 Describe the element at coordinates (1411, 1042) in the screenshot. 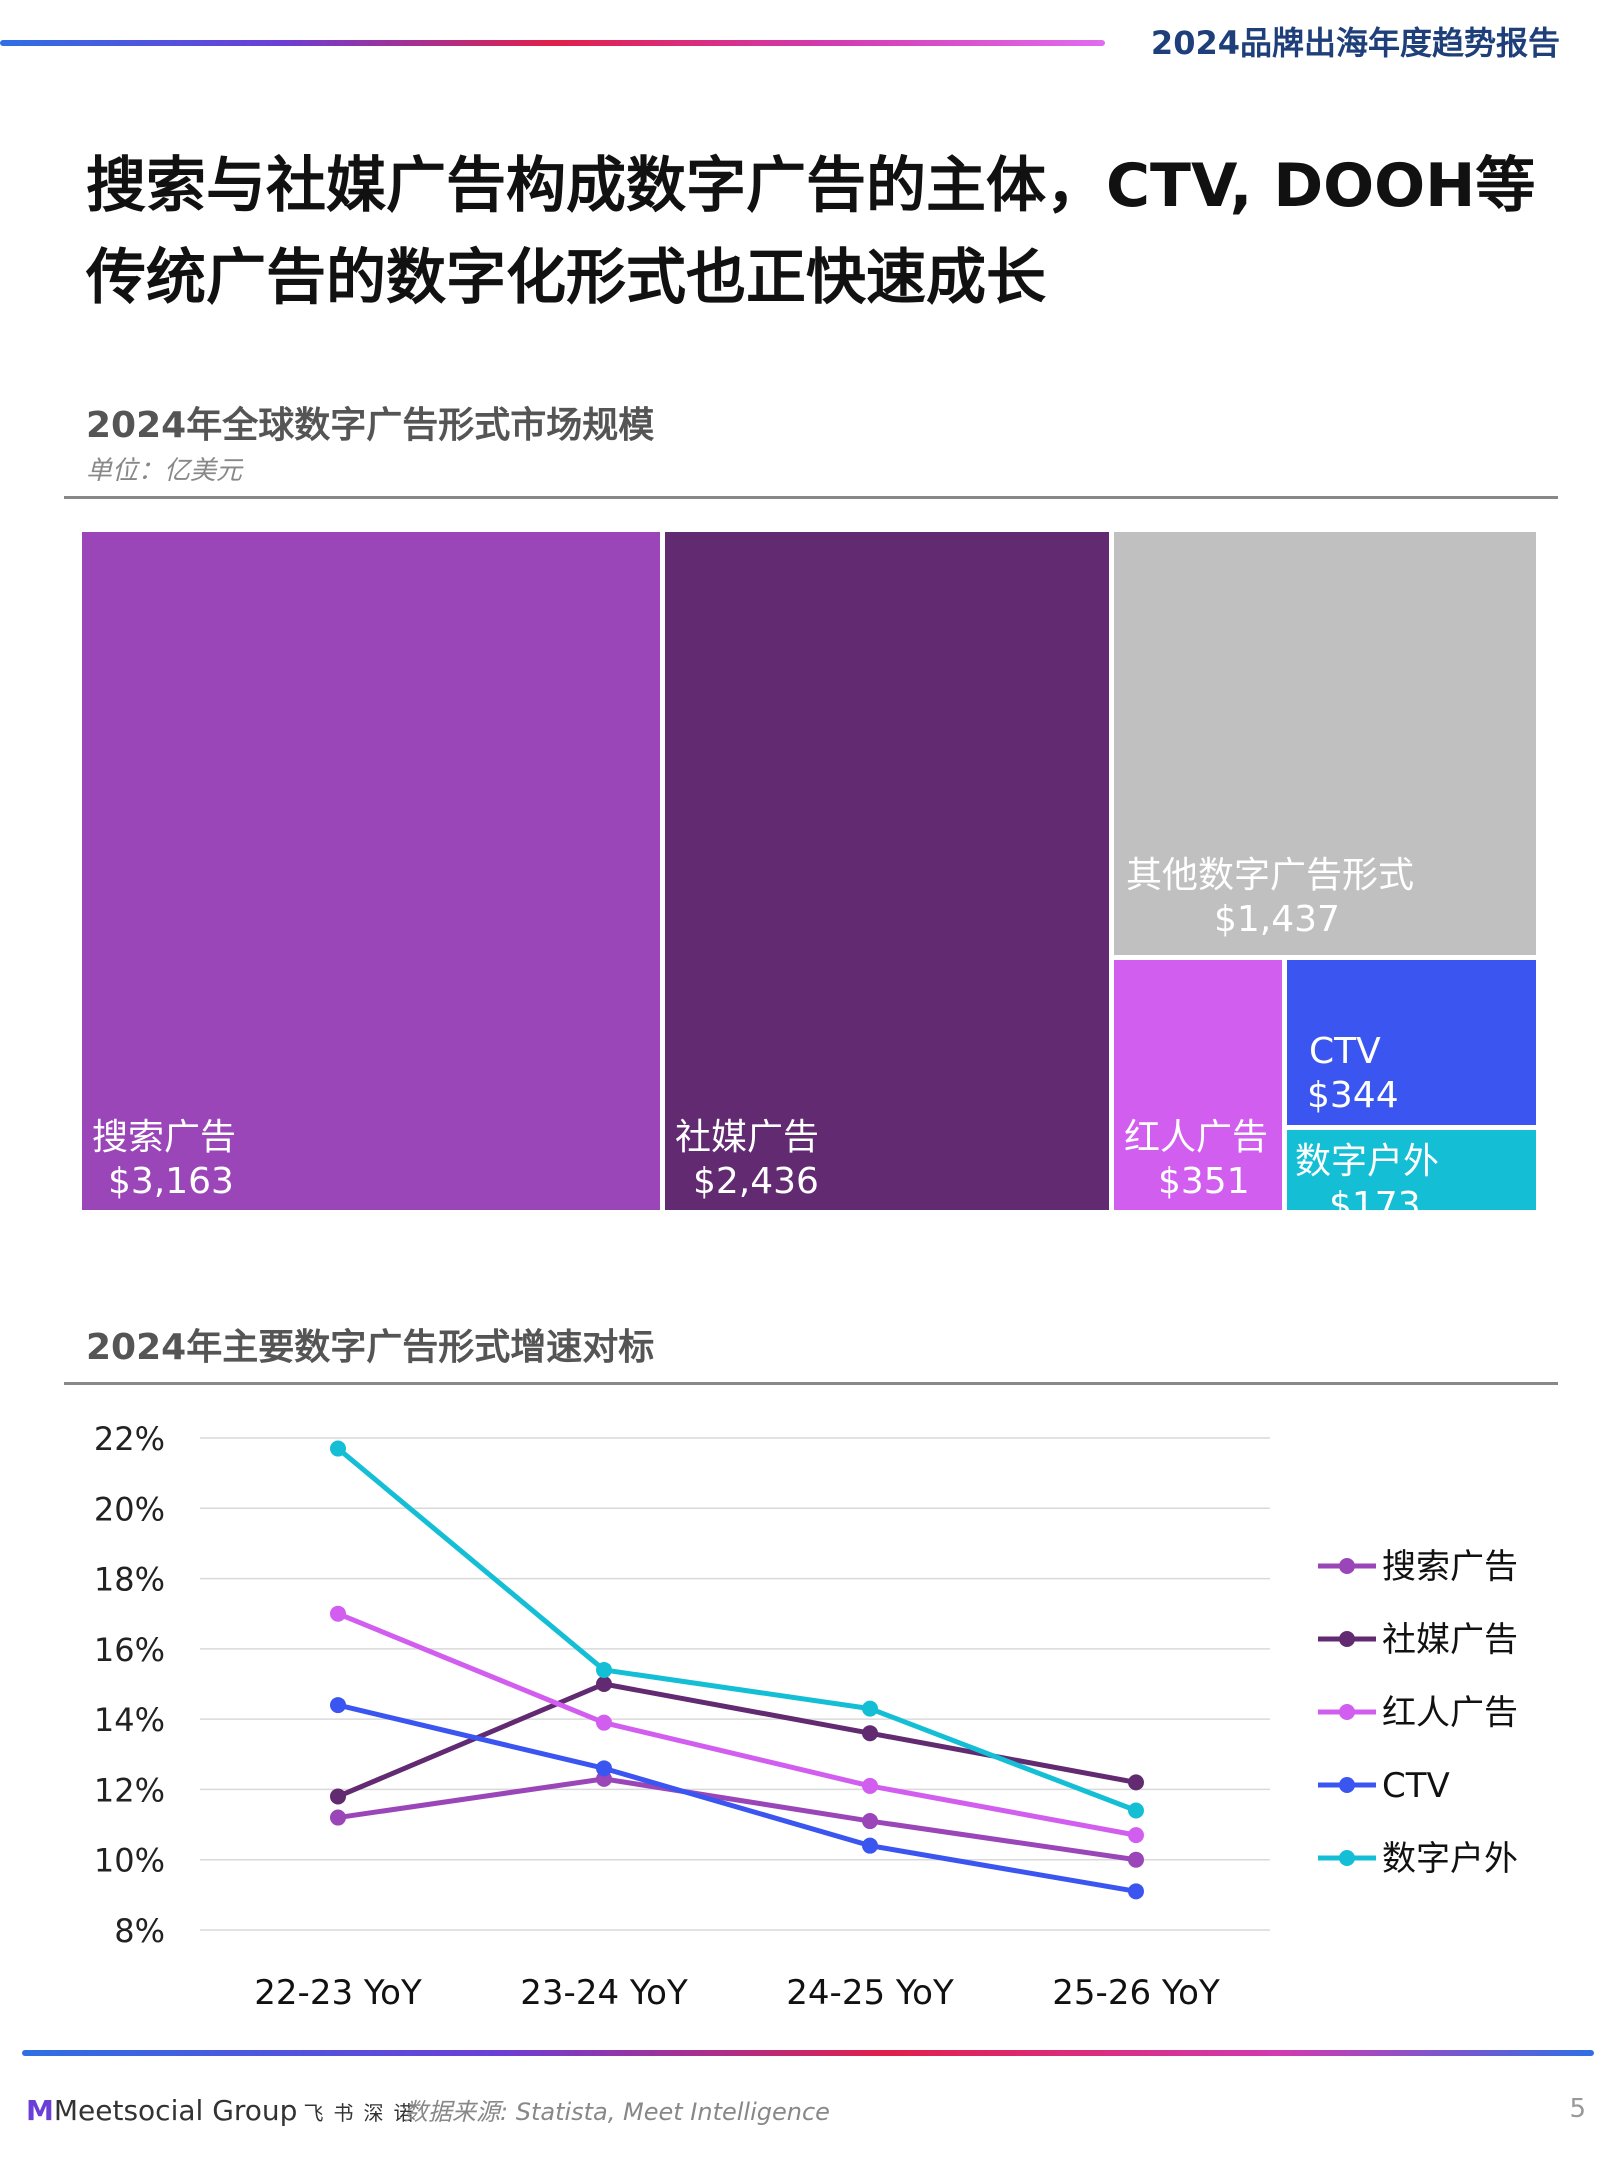

I see `tile-ctv: CTV $344` at that location.